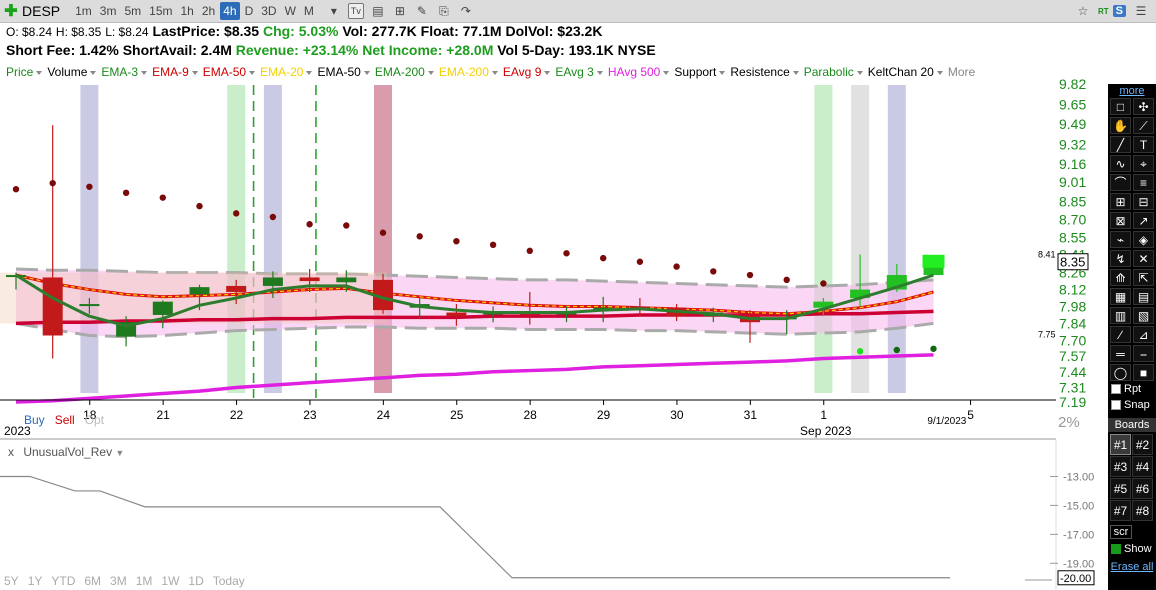  Describe the element at coordinates (11, 581) in the screenshot. I see `period-5y: 5Y` at that location.